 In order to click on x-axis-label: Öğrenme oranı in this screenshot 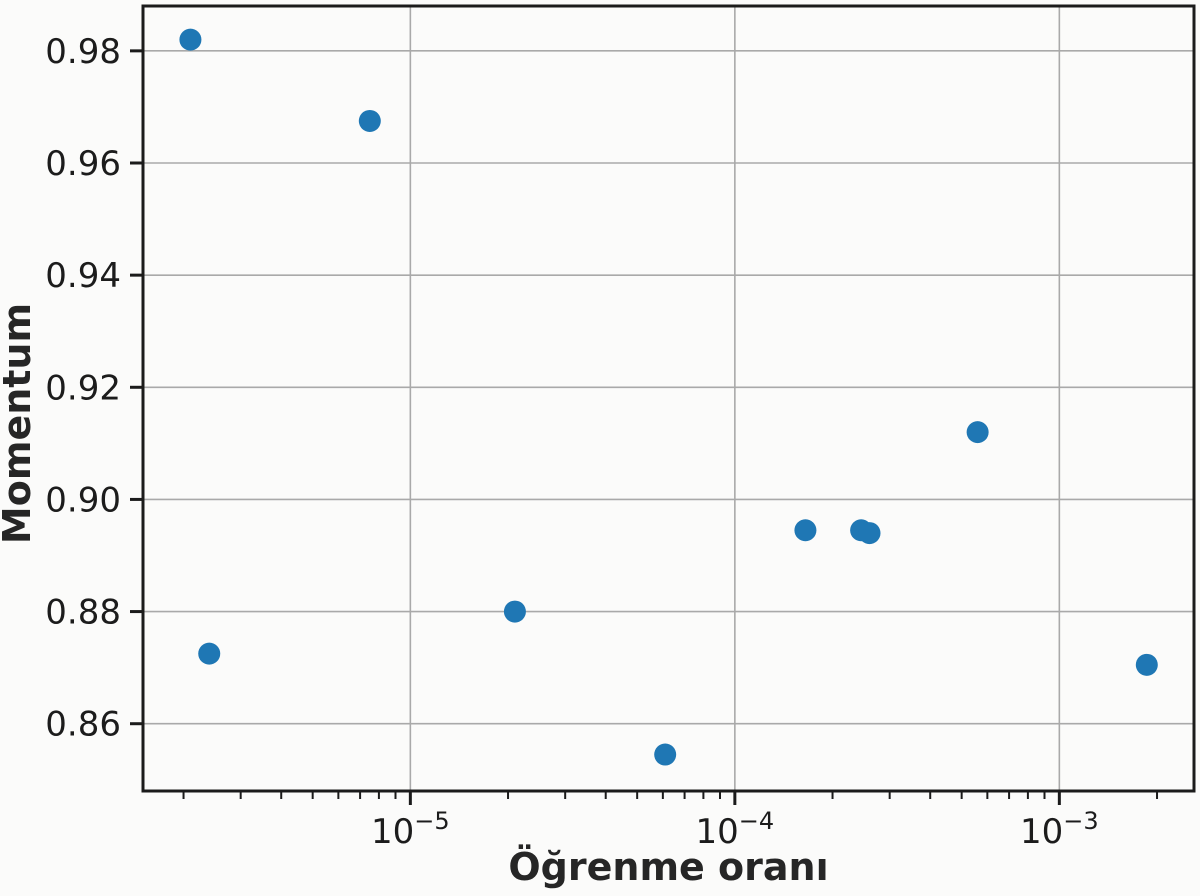, I will do `click(668, 867)`.